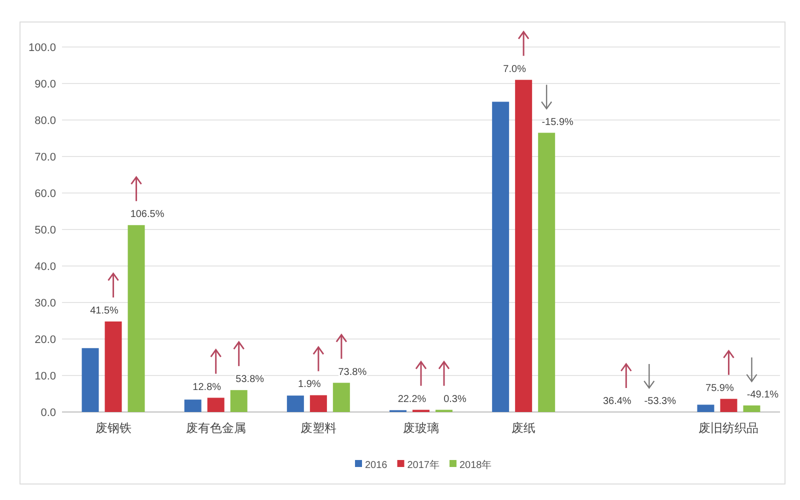  Describe the element at coordinates (376, 465) in the screenshot. I see `legend-label: 2016` at that location.